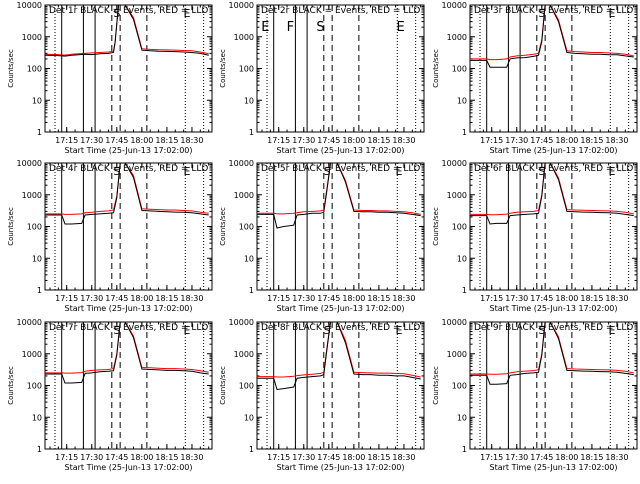 Image resolution: width=640 pixels, height=484 pixels. What do you see at coordinates (553, 11) in the screenshot?
I see `panel-title: Det 3r BLACK = Events, RED = LLD` at bounding box center [553, 11].